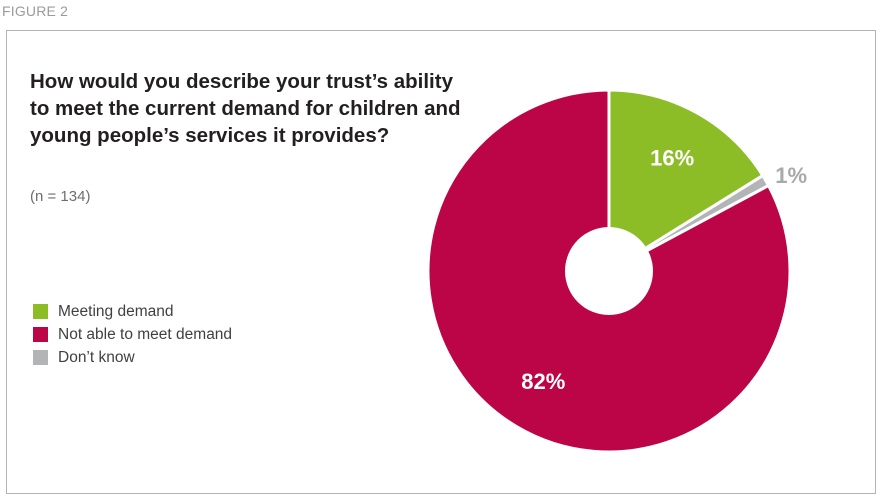  Describe the element at coordinates (686, 180) in the screenshot. I see `pie-slice-meeting-demand` at that location.